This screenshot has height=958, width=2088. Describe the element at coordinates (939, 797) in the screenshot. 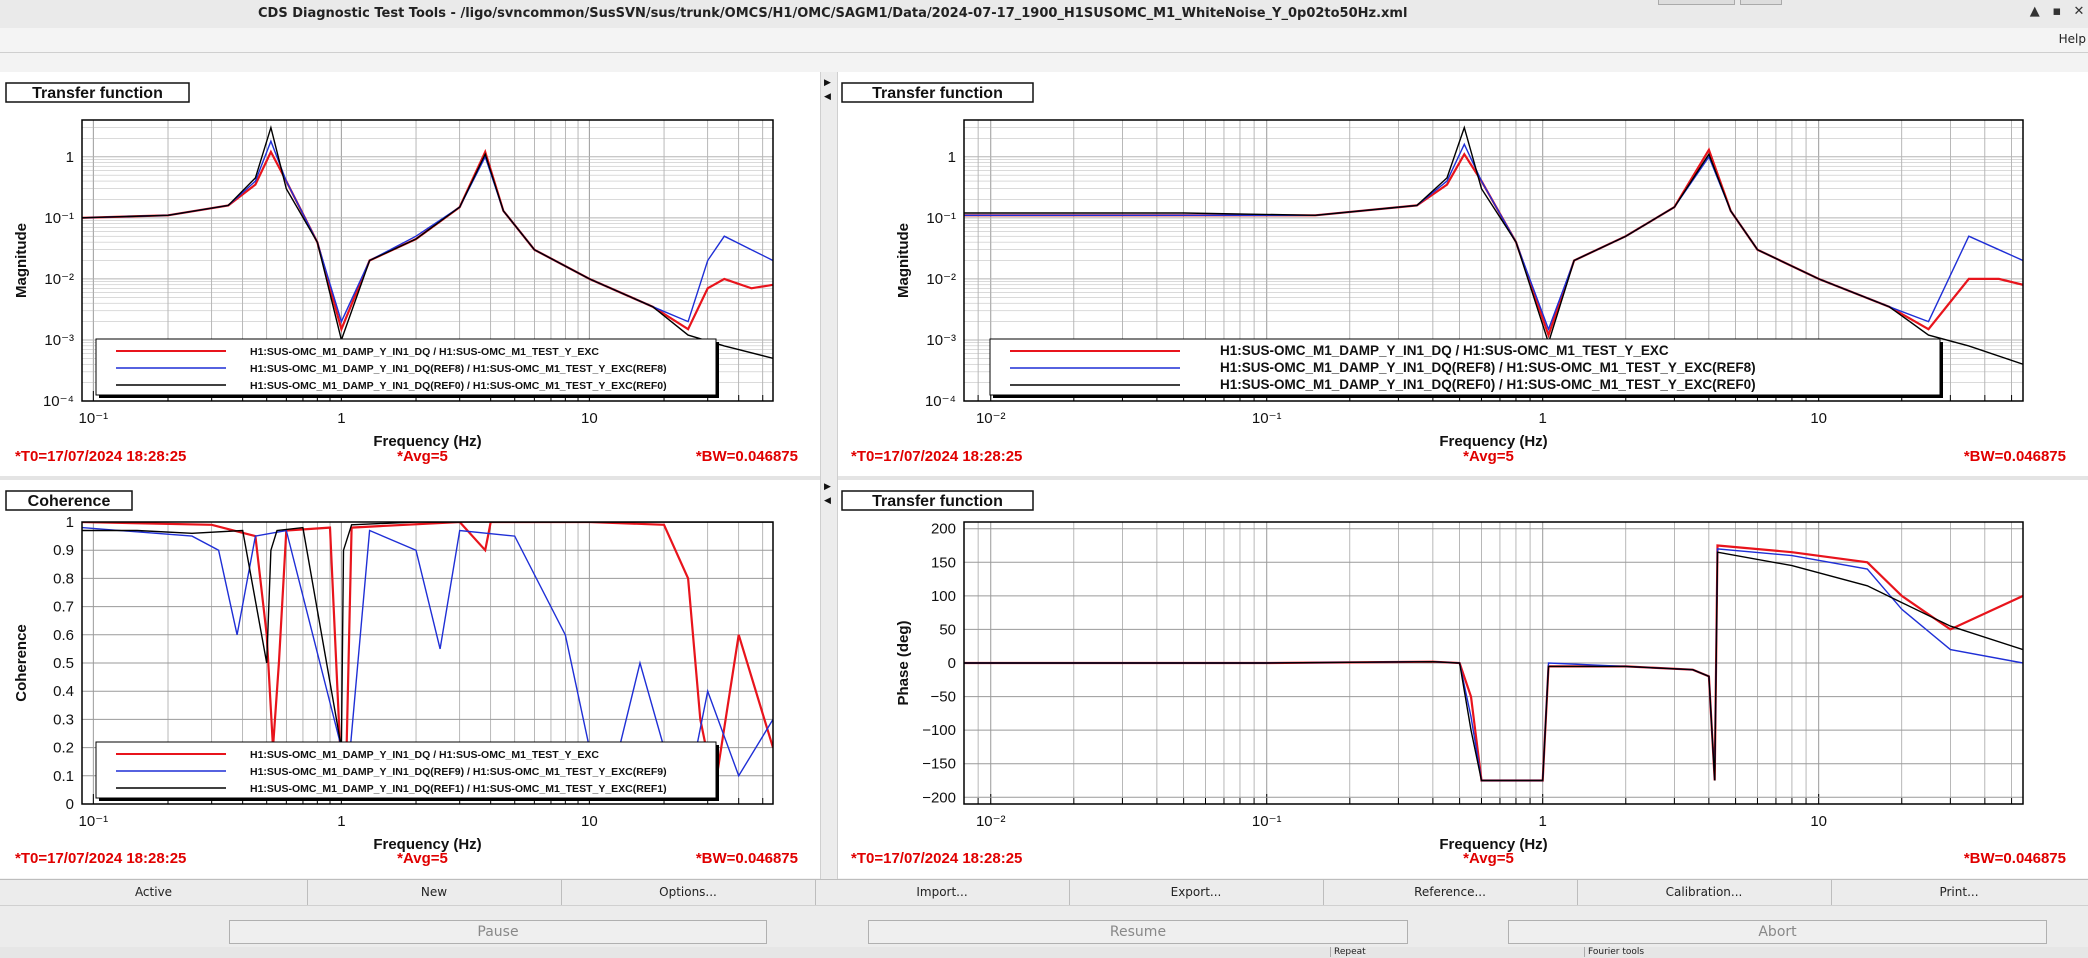

I see `y-tick-label: −200` at that location.